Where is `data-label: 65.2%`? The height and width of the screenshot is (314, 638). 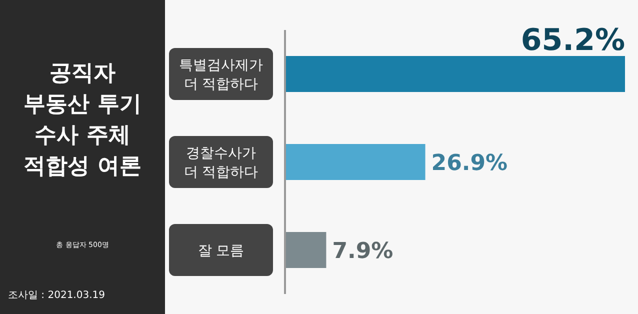 data-label: 65.2% is located at coordinates (572, 40).